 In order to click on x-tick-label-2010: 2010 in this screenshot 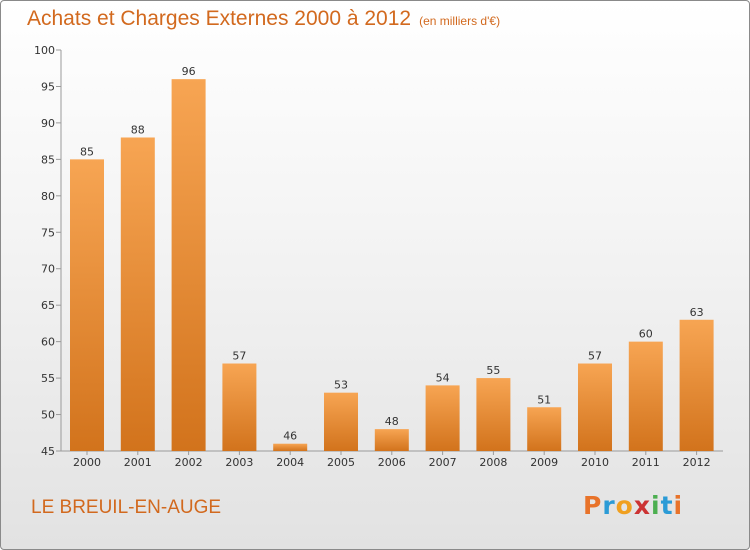, I will do `click(595, 462)`.